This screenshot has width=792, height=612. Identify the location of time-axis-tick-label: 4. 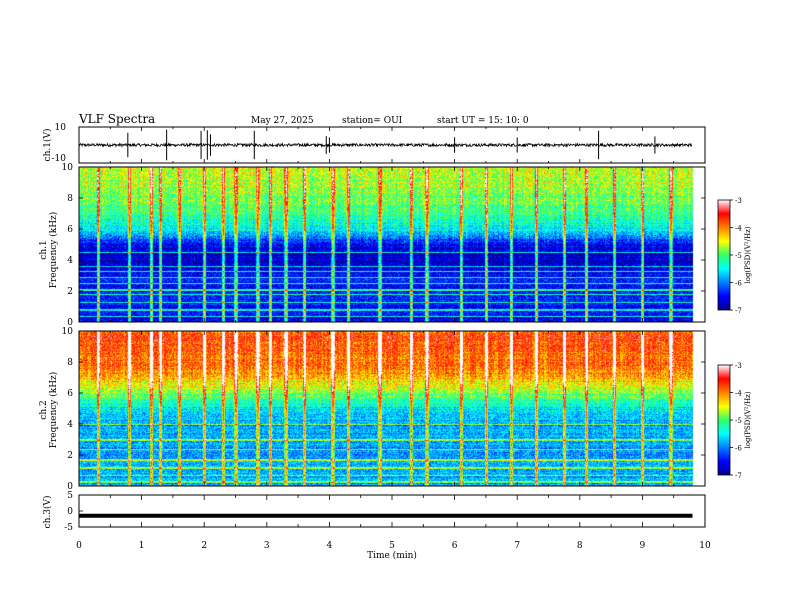
(330, 546).